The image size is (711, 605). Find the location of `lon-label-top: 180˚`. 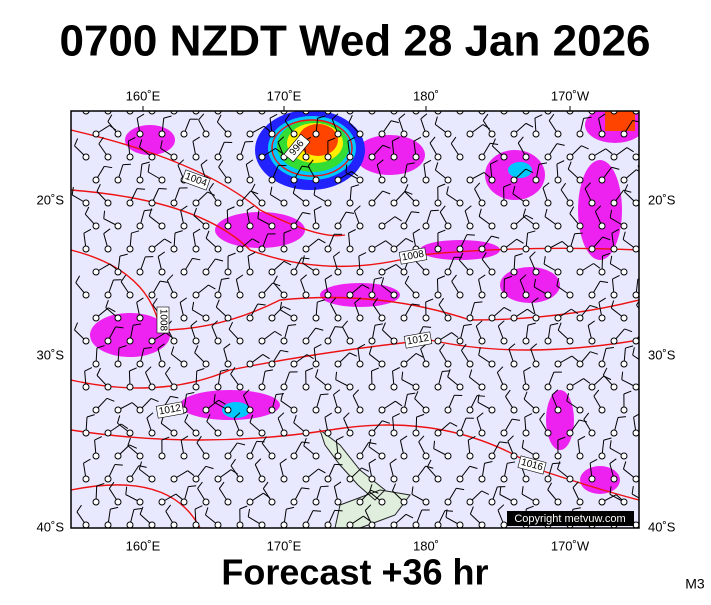

lon-label-top: 180˚ is located at coordinates (426, 95).